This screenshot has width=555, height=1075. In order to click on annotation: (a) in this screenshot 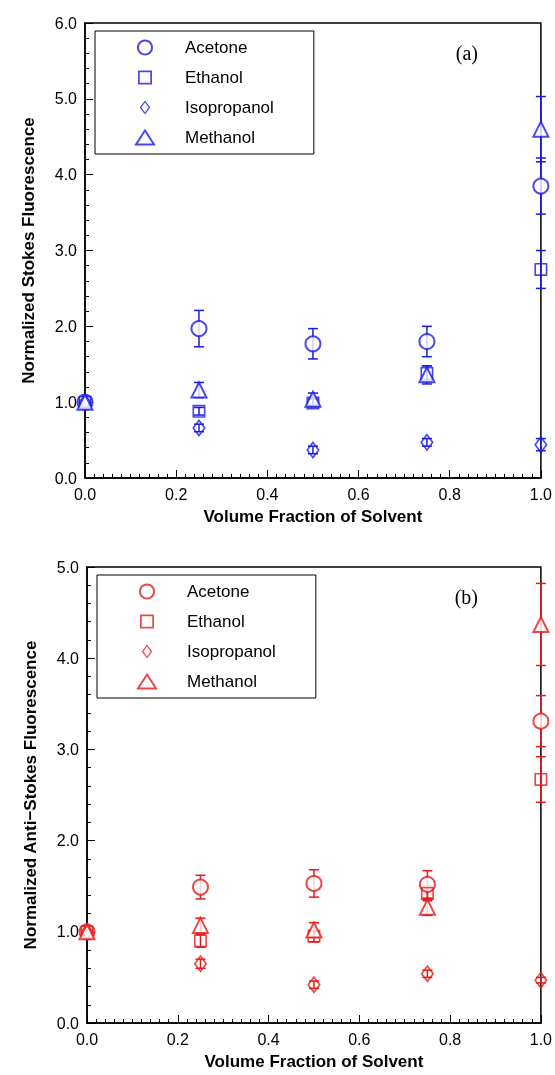, I will do `click(467, 53)`.